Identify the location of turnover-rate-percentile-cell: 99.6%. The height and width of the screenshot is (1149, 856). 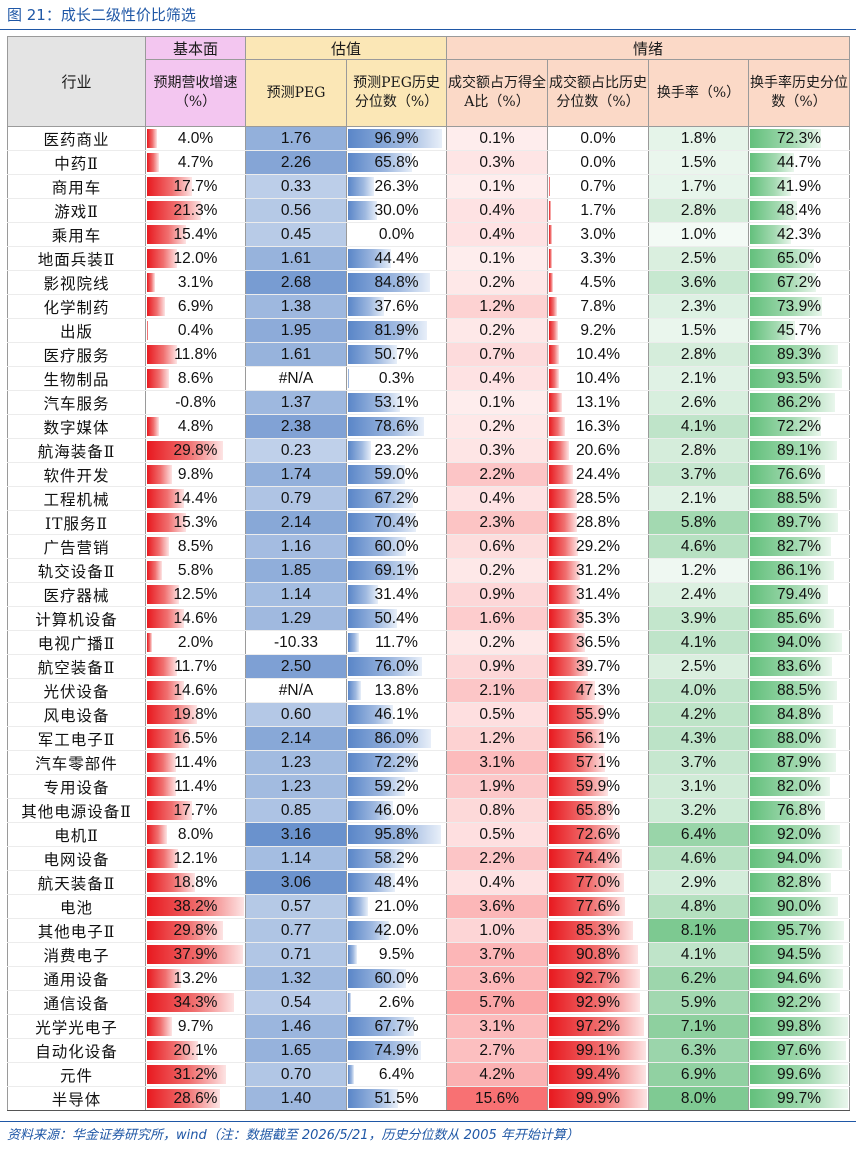
(799, 1074).